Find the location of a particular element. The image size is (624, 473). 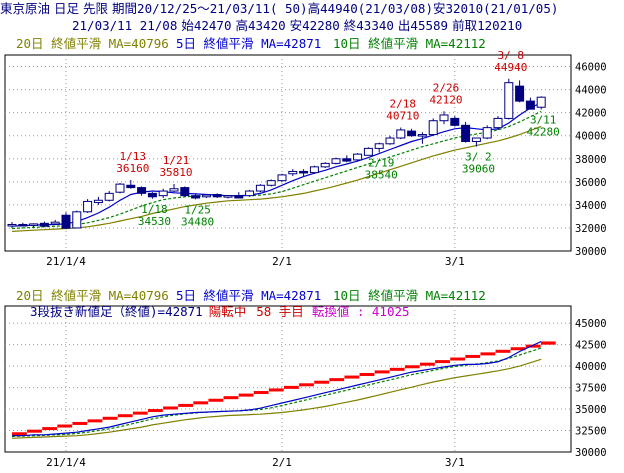

date-range: 期間20/12/25～21/03/11( 50) is located at coordinates (210, 8).